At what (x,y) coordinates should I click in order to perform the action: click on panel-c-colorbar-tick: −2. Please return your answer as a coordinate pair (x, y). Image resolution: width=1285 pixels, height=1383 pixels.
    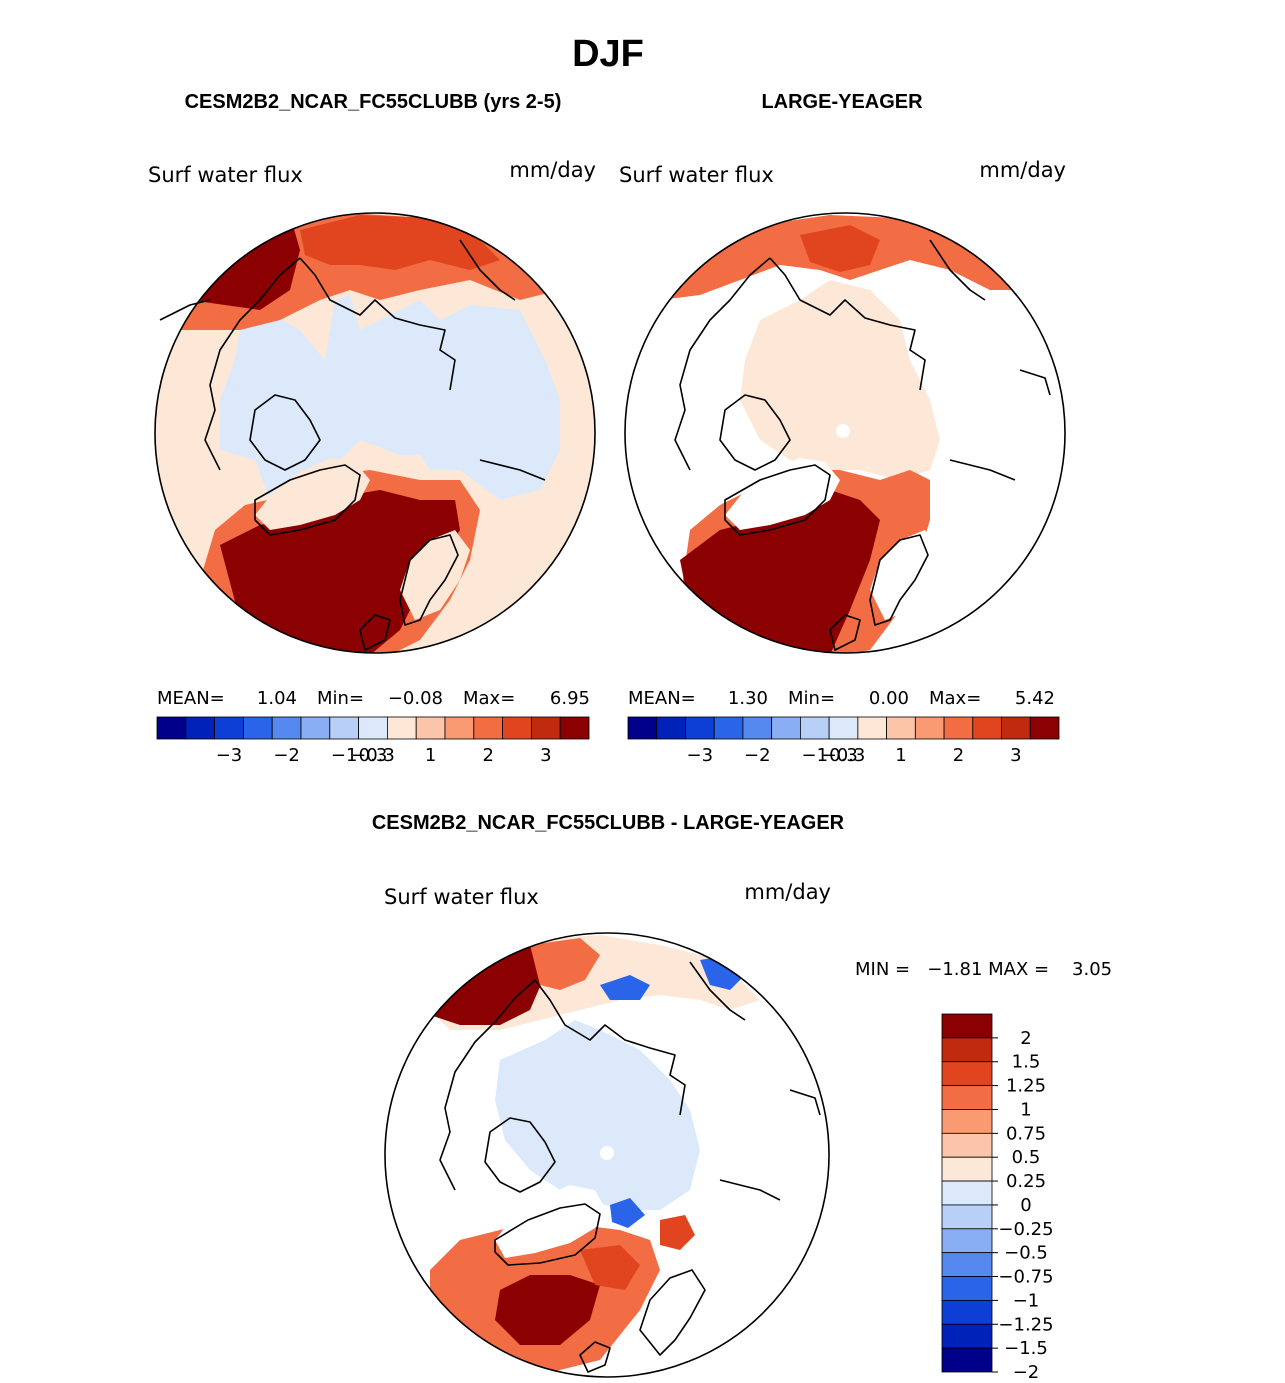
    Looking at the image, I should click on (1026, 1372).